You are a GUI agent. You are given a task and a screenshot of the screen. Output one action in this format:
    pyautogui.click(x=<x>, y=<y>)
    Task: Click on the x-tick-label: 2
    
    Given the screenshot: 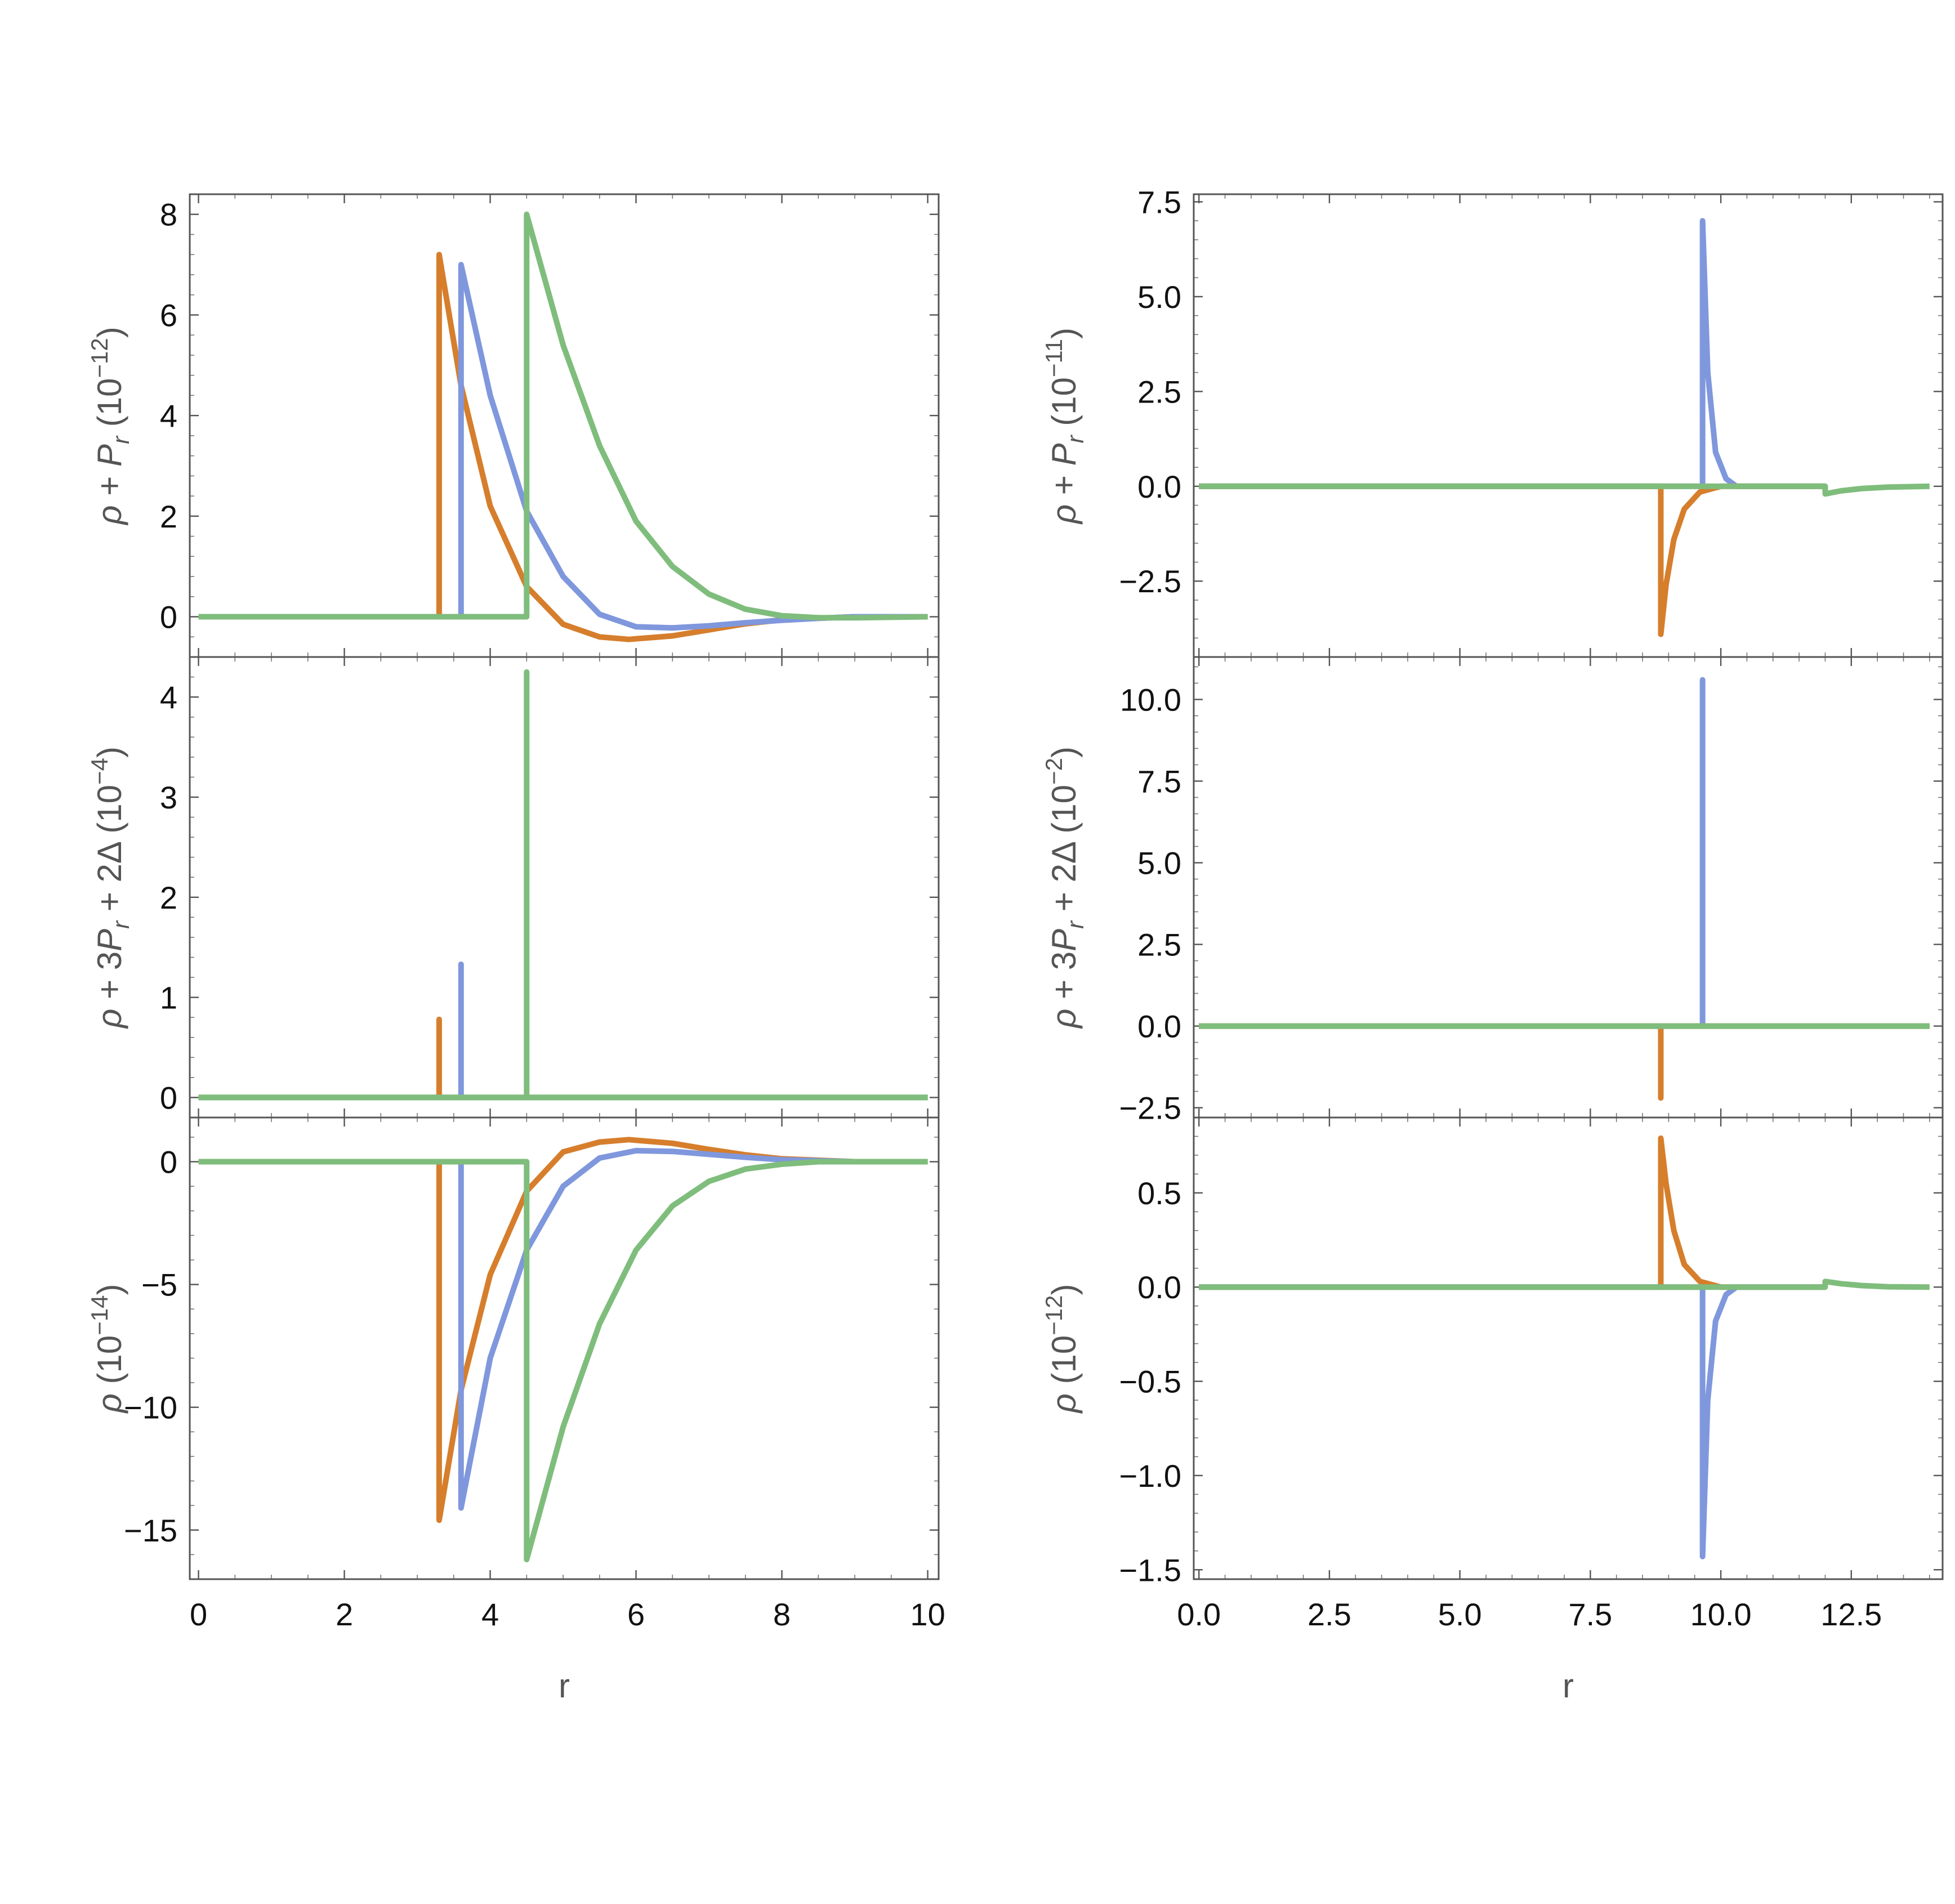 What is the action you would take?
    pyautogui.click(x=344, y=1614)
    